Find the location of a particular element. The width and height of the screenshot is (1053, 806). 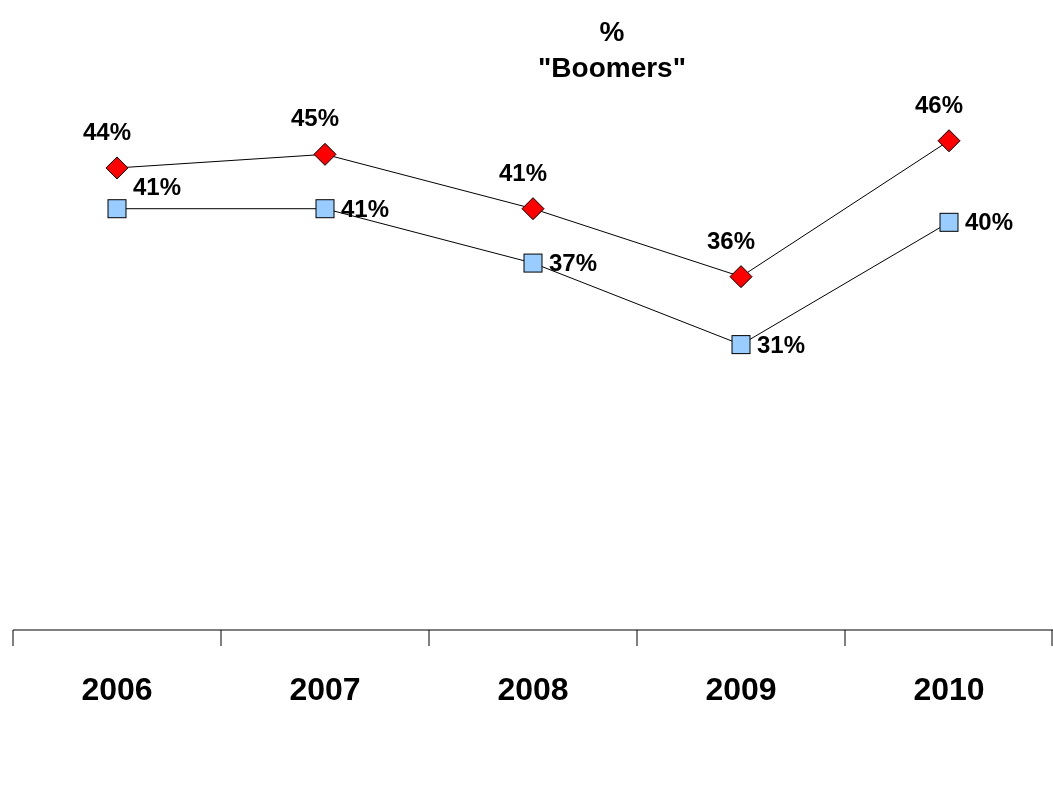

x-tick-label: 2007 is located at coordinates (325, 689).